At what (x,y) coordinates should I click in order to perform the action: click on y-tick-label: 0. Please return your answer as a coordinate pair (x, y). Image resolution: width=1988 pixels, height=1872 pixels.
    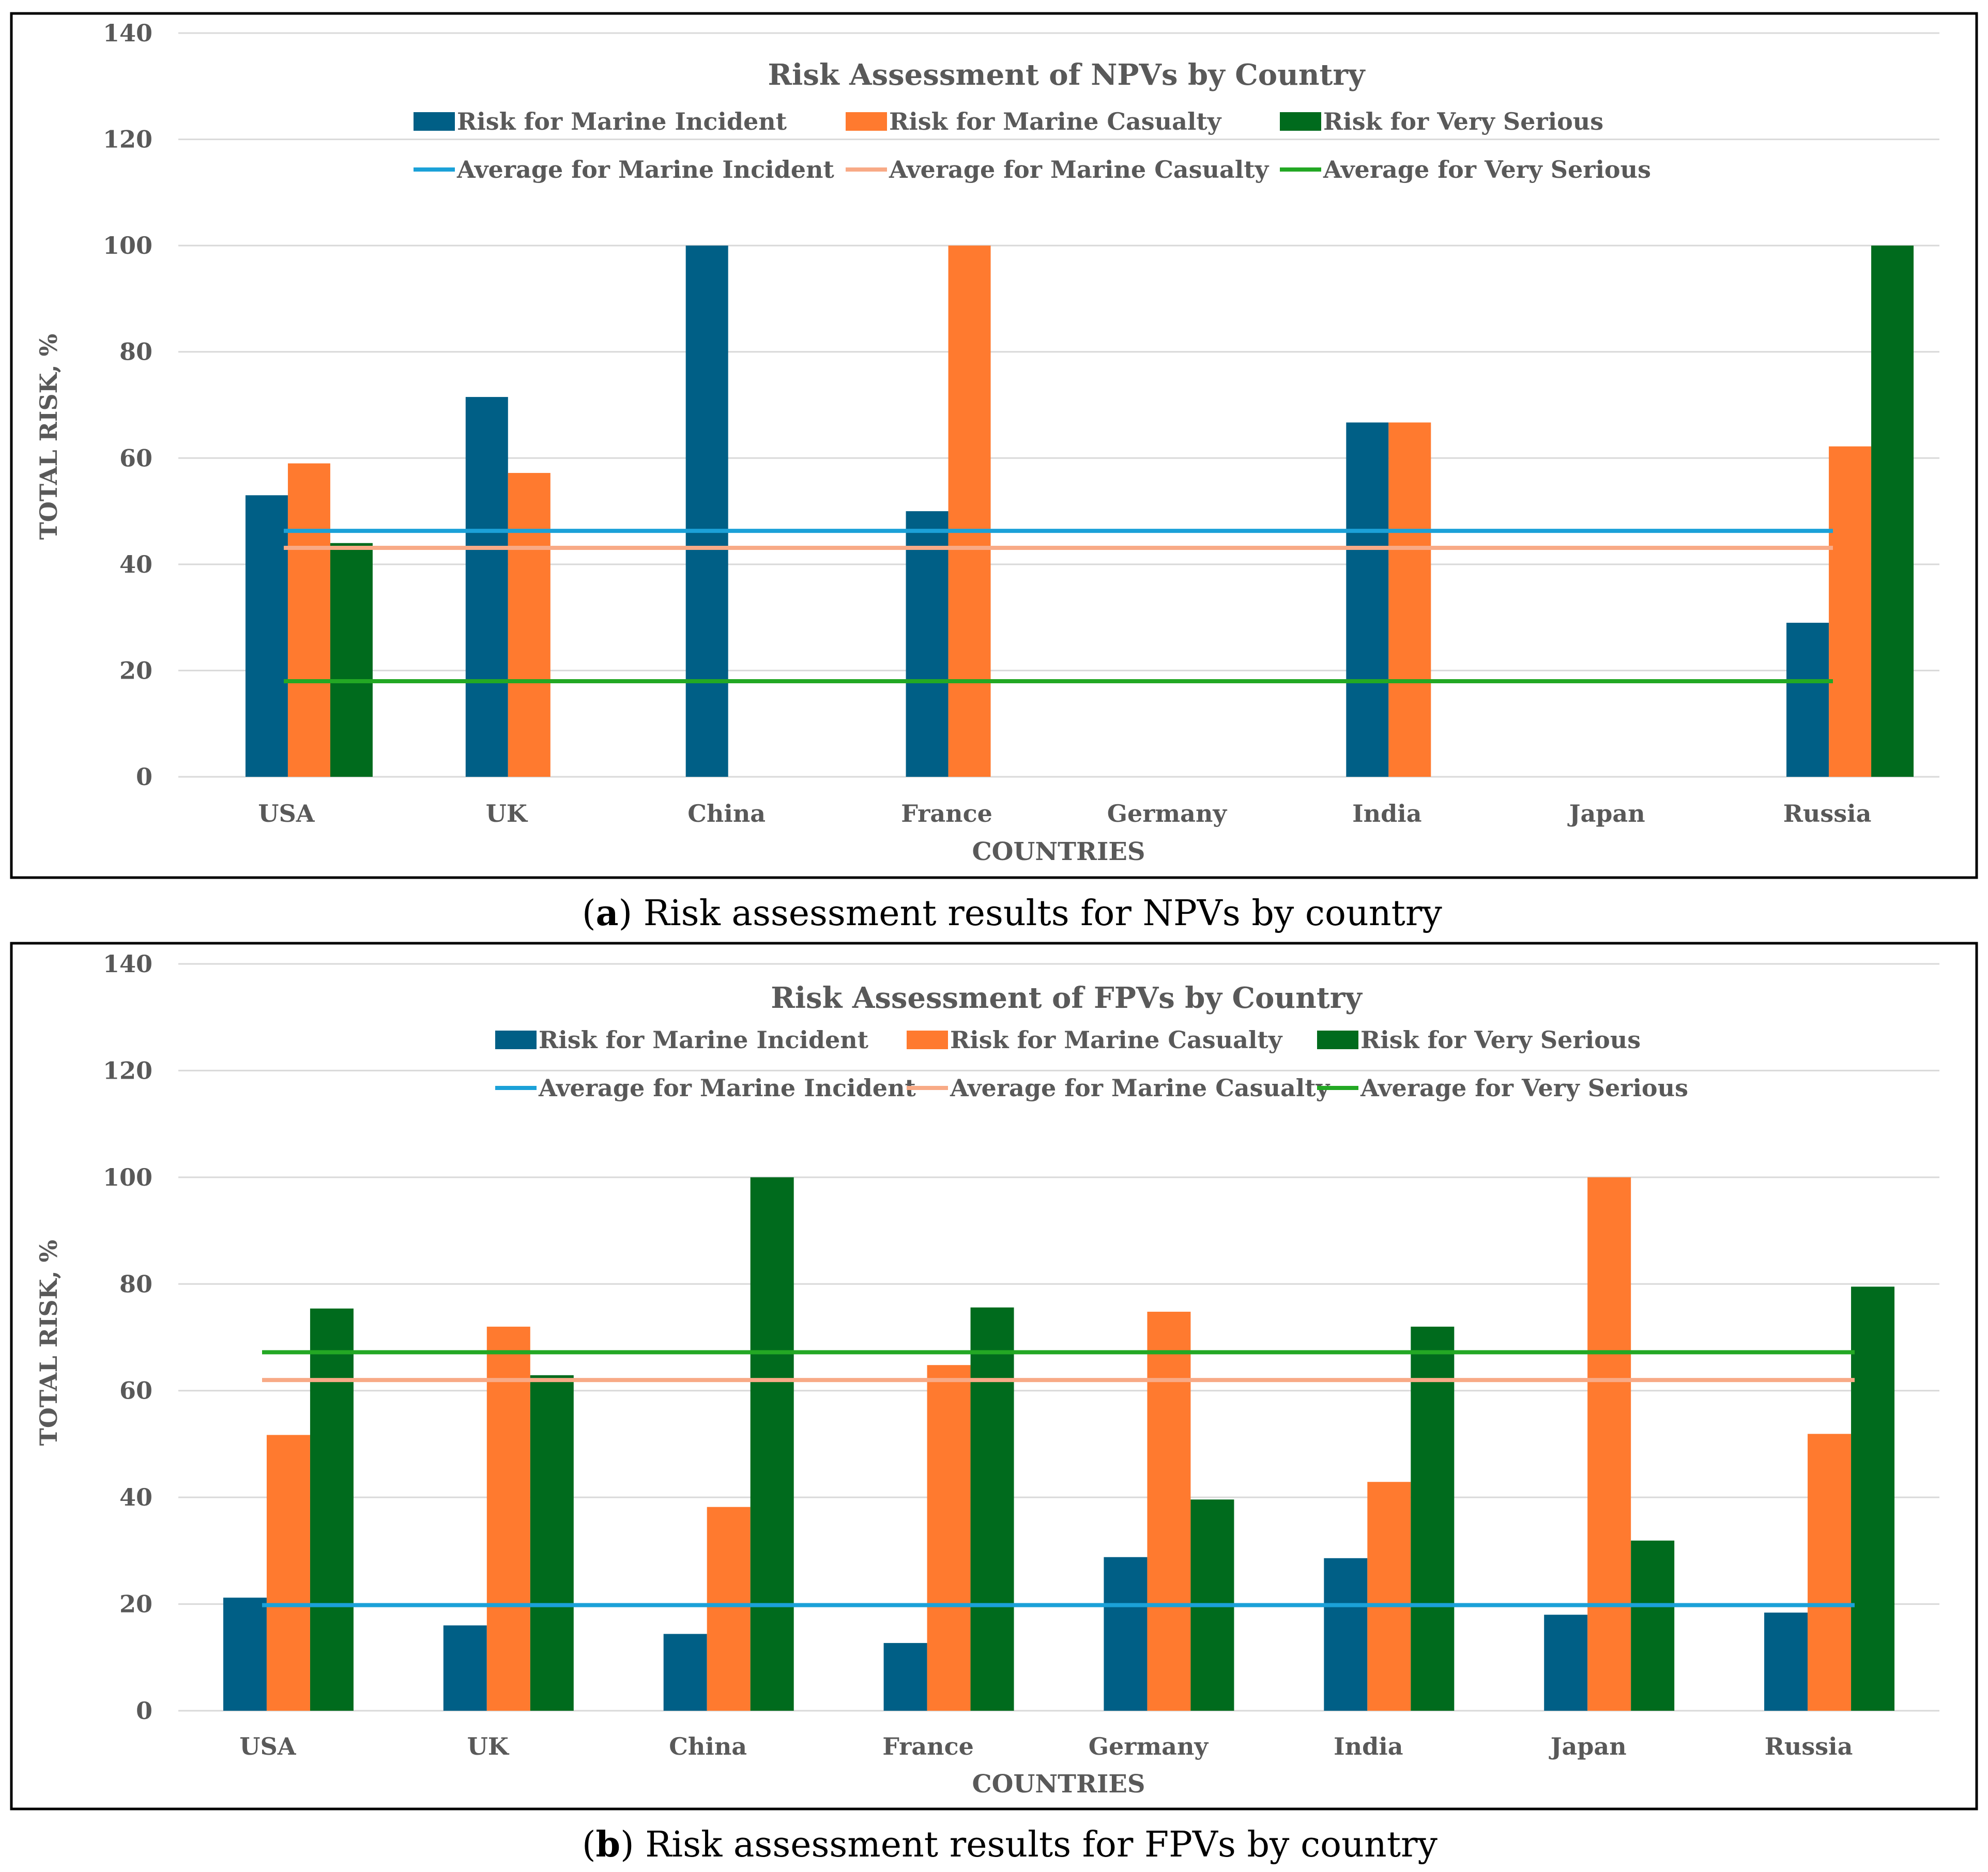
    Looking at the image, I should click on (144, 1711).